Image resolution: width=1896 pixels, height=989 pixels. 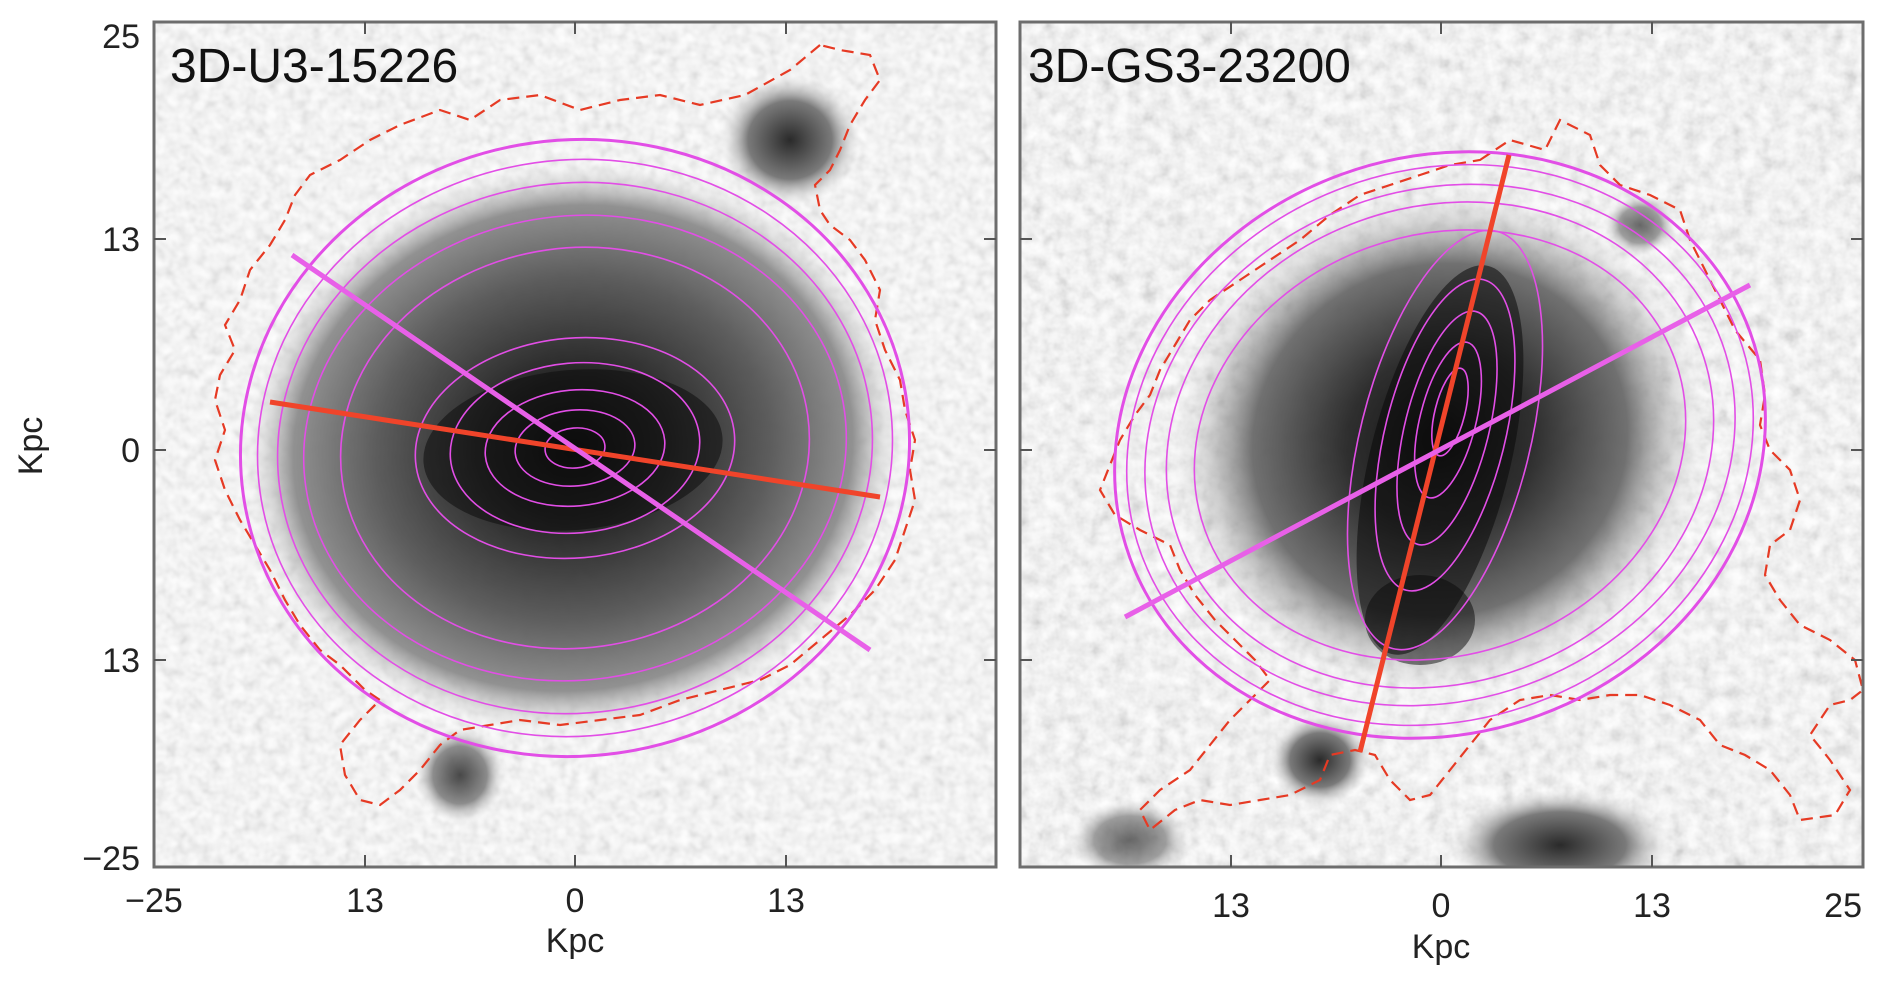 What do you see at coordinates (1189, 66) in the screenshot?
I see `panel-2-title: 3D-GS3-23200` at bounding box center [1189, 66].